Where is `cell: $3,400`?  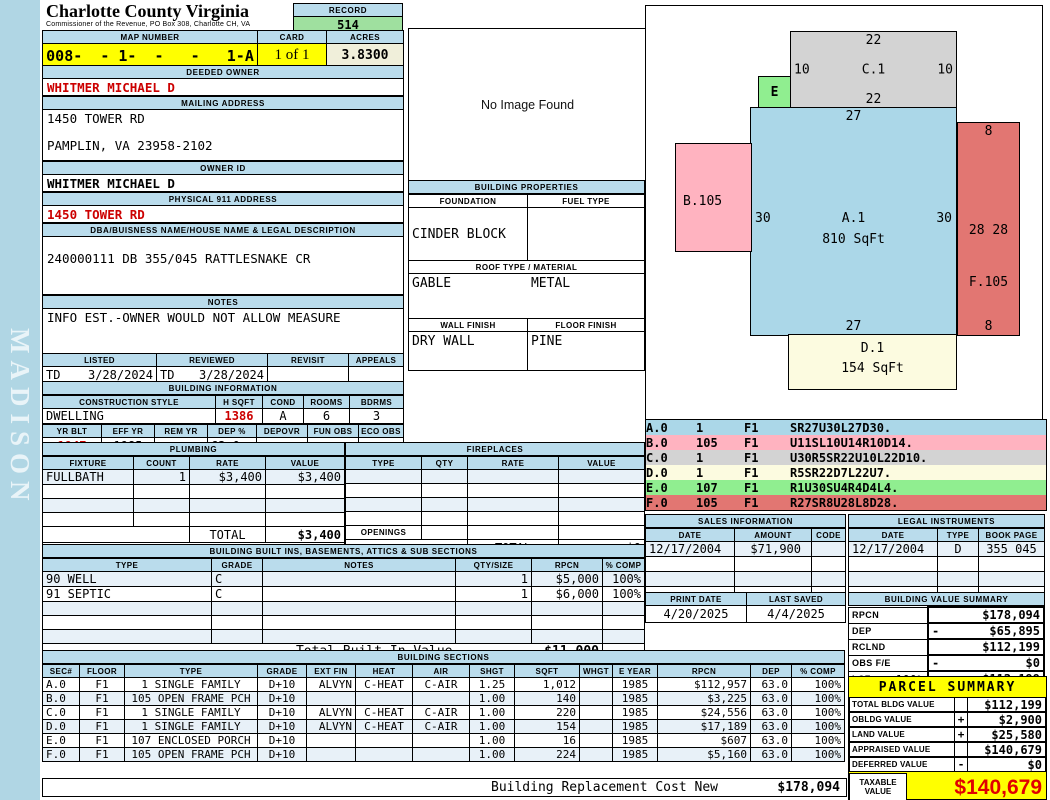 cell: $3,400 is located at coordinates (305, 477).